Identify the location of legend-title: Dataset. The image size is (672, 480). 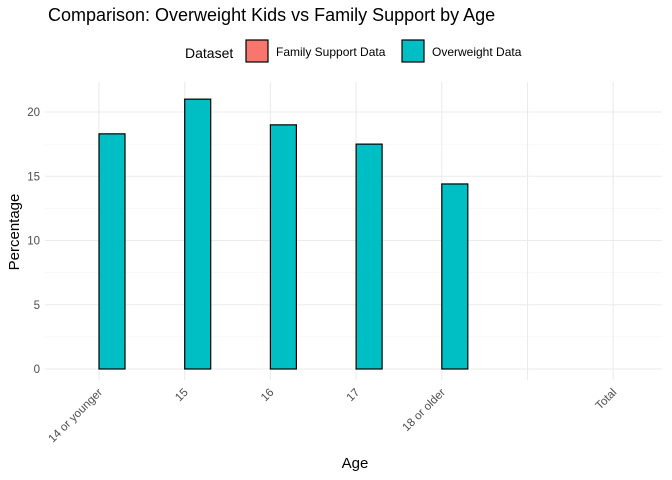
(209, 53).